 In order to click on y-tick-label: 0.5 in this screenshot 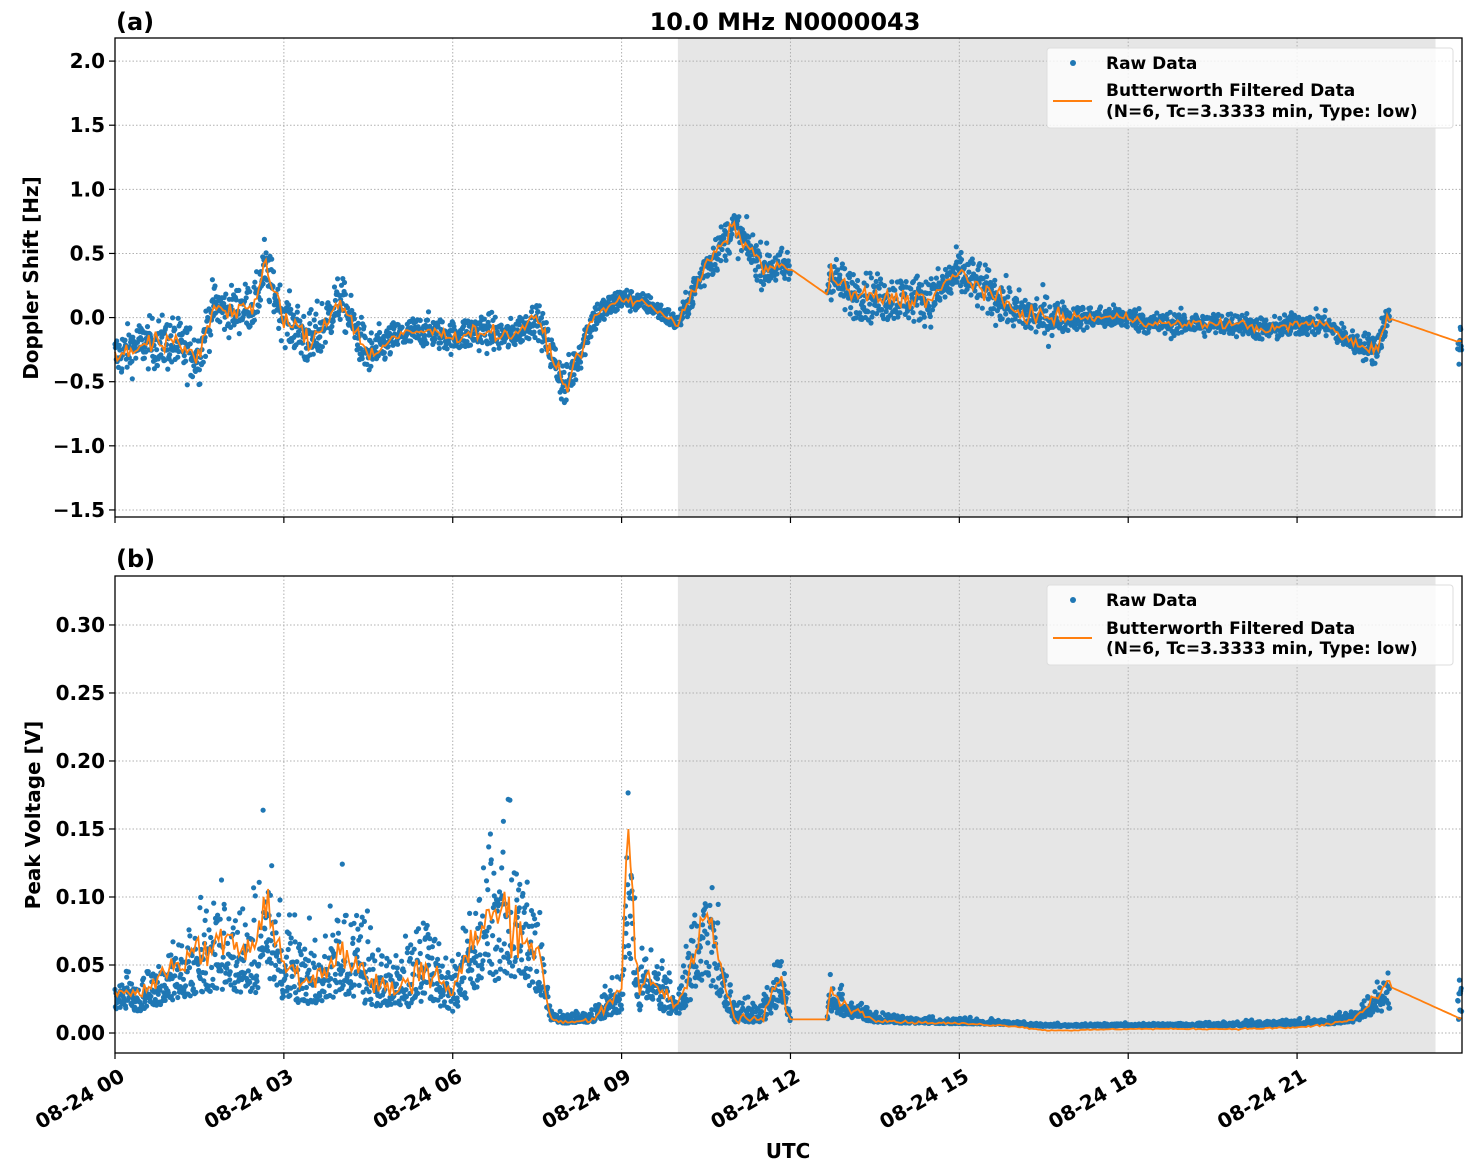, I will do `click(87, 253)`.